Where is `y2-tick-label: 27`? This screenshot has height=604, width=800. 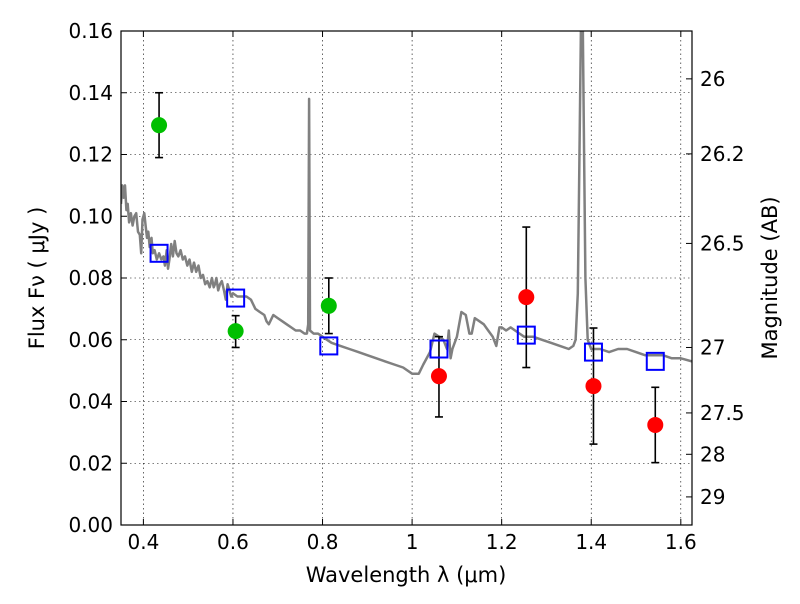 y2-tick-label: 27 is located at coordinates (712, 347).